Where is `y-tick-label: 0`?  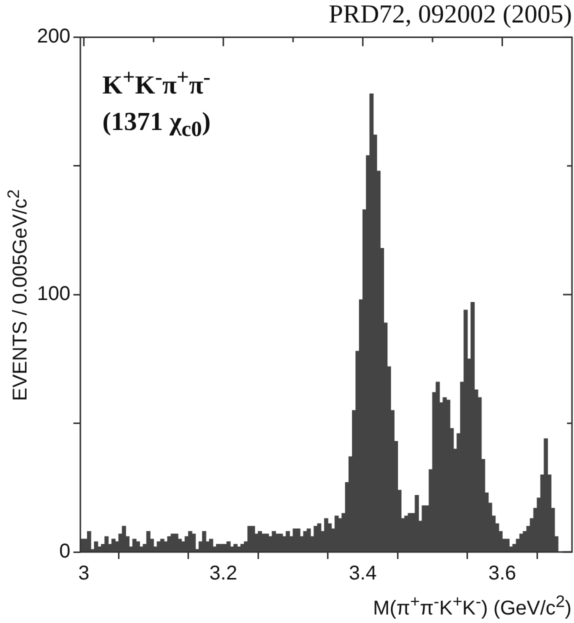
y-tick-label: 0 is located at coordinates (64, 551).